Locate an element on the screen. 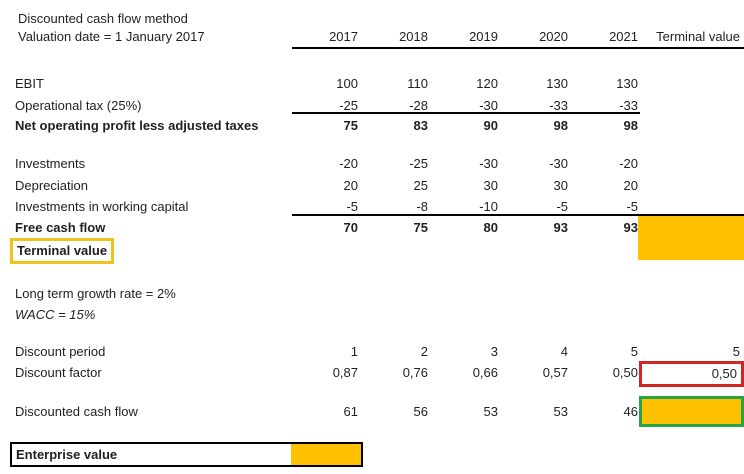 The height and width of the screenshot is (474, 744). cell-dcf-2018: 56 is located at coordinates (420, 411).